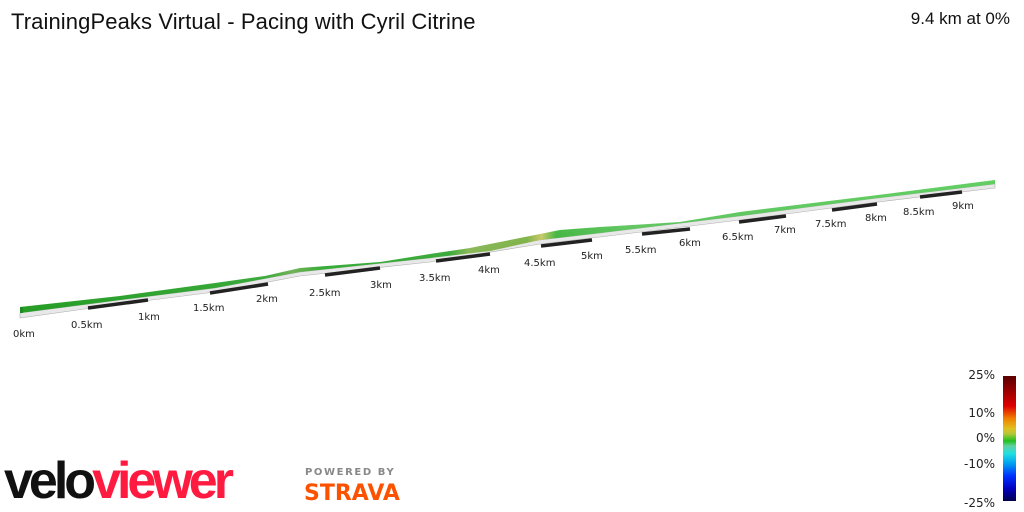 This screenshot has width=1024, height=512. I want to click on gradient-legend: 25% 10% 0% -10% -25%, so click(987, 440).